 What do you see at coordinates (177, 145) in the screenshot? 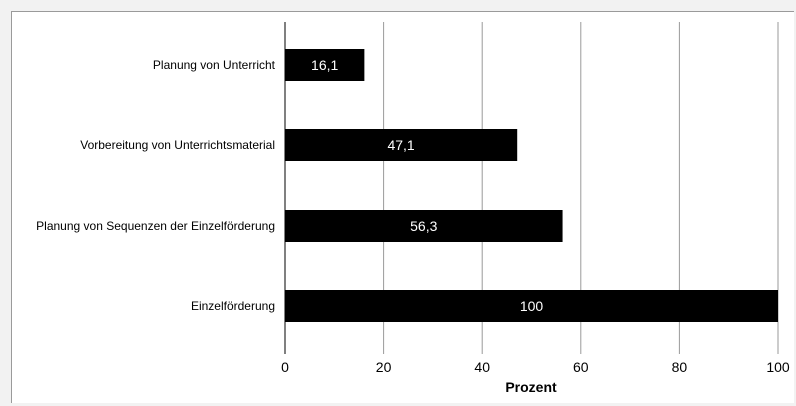
I see `category-label: Vorbereitung von Unterrichtsmaterial` at bounding box center [177, 145].